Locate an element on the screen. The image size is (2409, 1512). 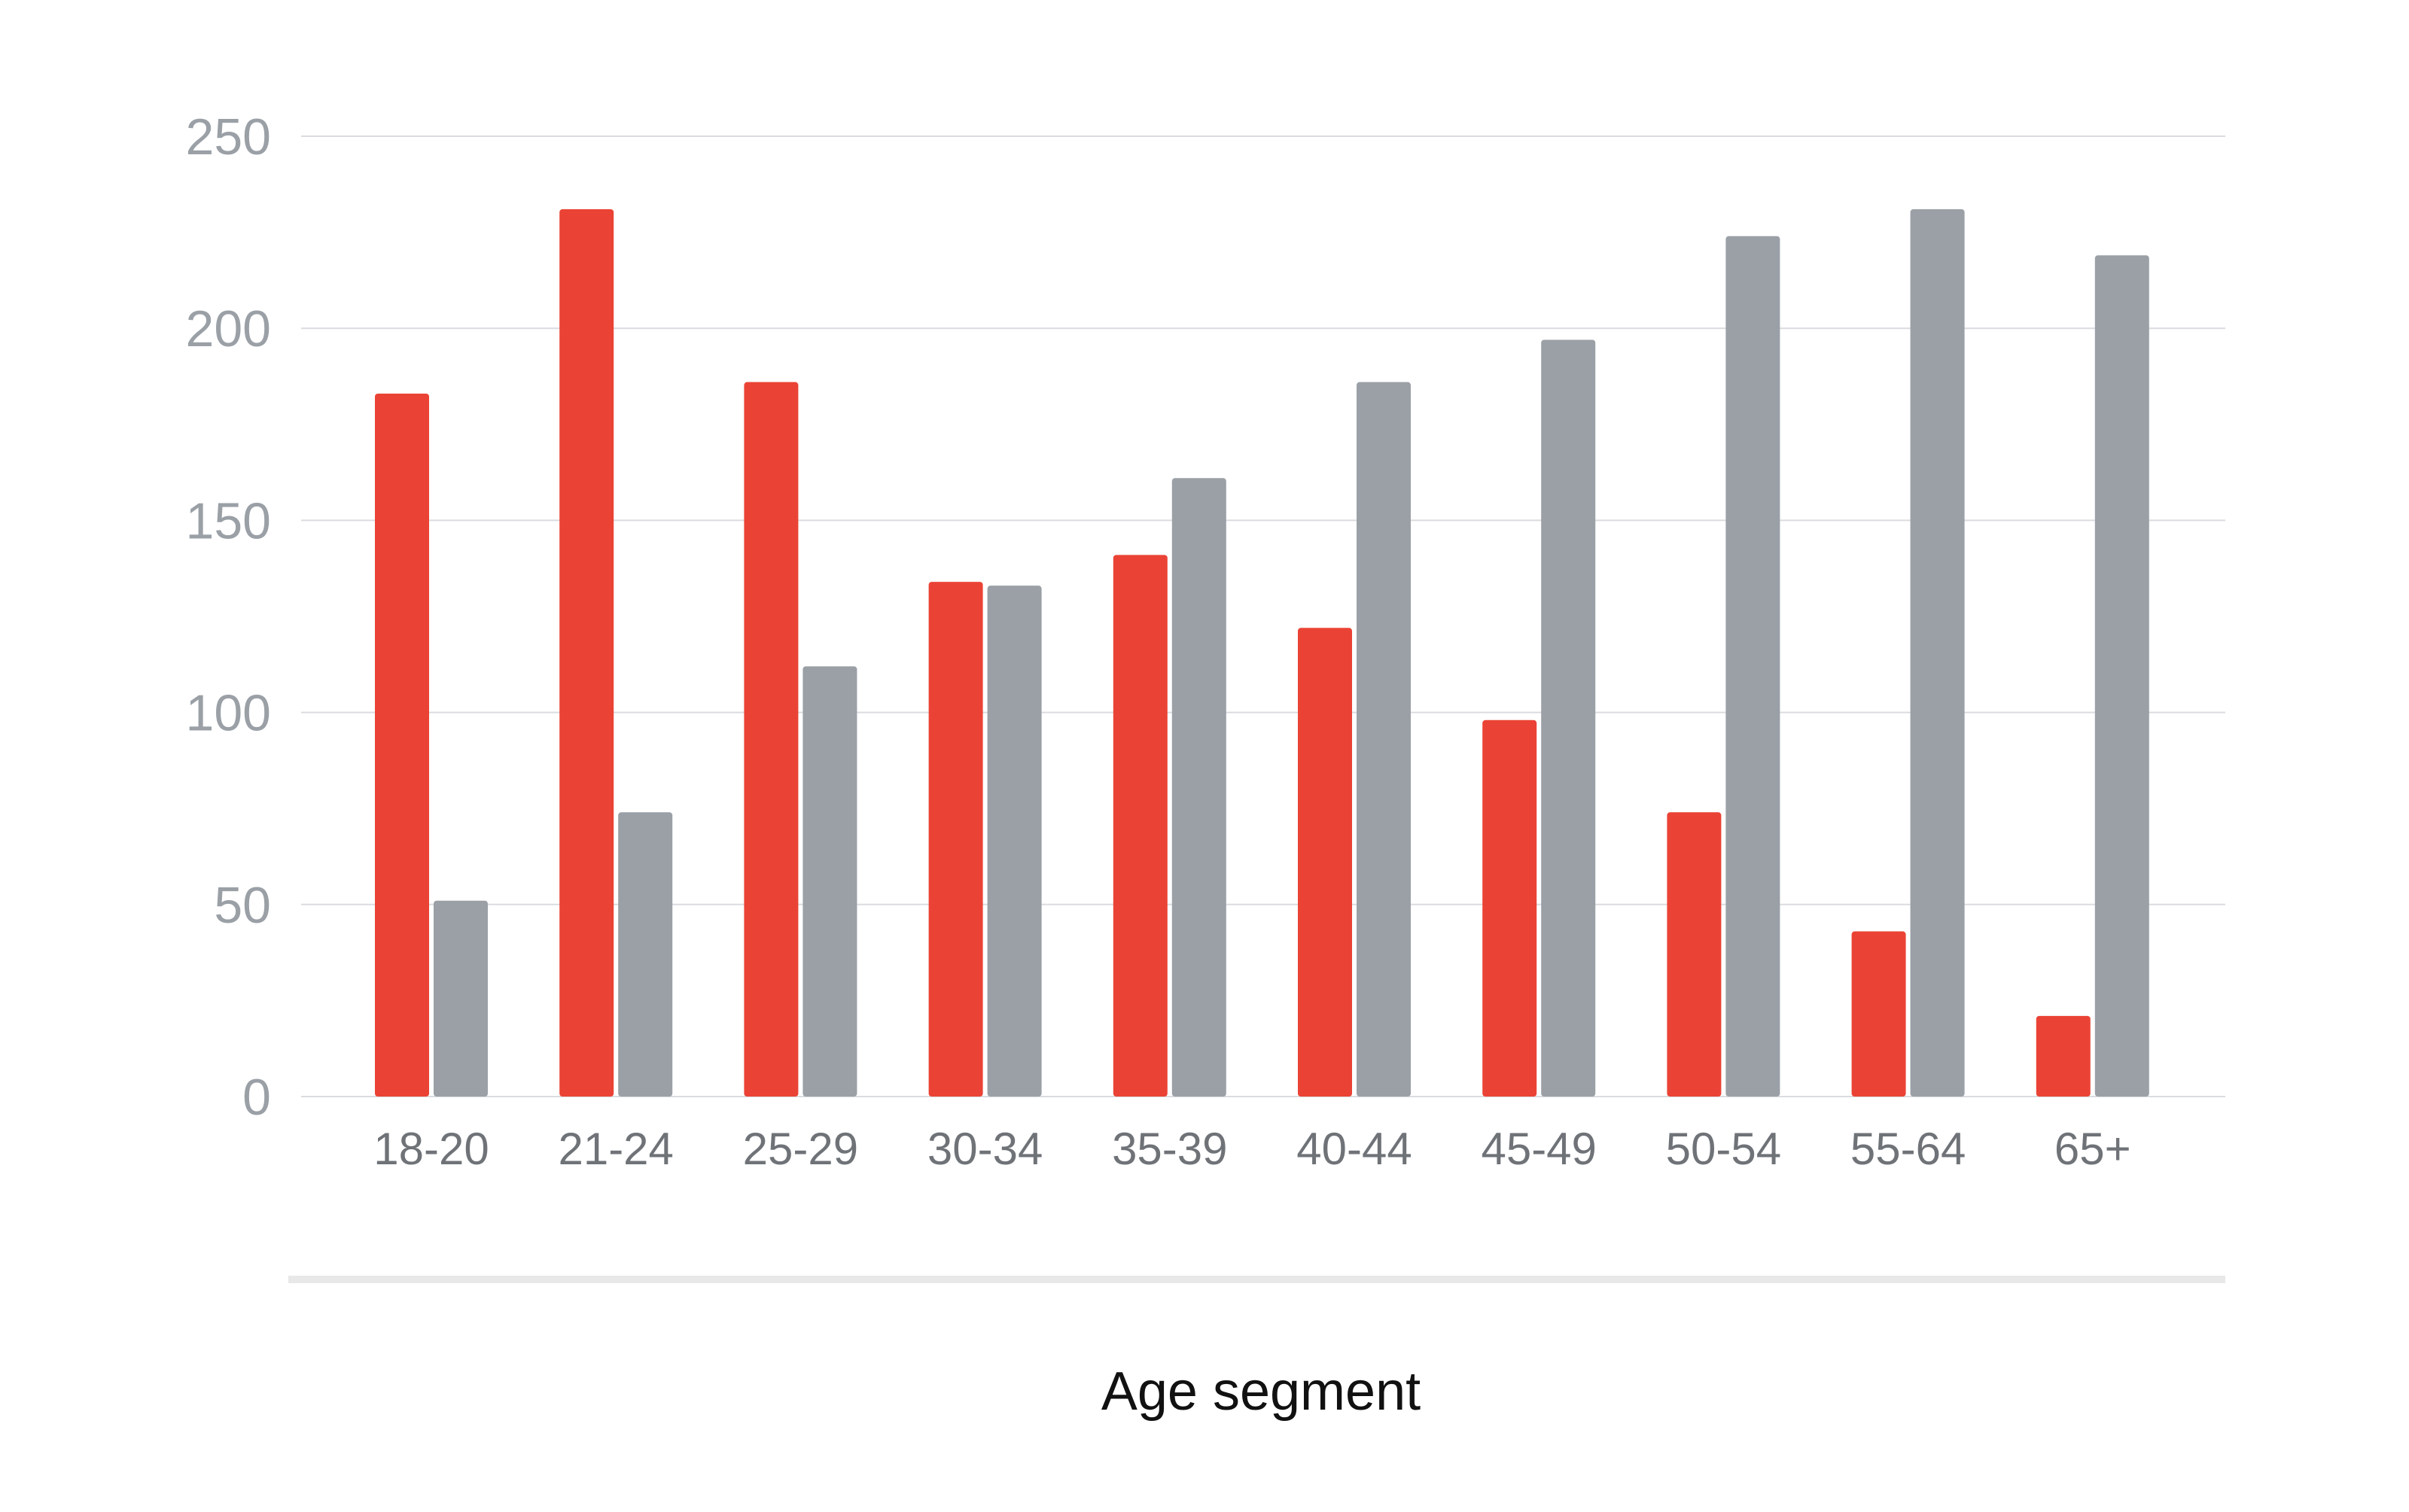
x-tick-label: 30-34 is located at coordinates (985, 1149).